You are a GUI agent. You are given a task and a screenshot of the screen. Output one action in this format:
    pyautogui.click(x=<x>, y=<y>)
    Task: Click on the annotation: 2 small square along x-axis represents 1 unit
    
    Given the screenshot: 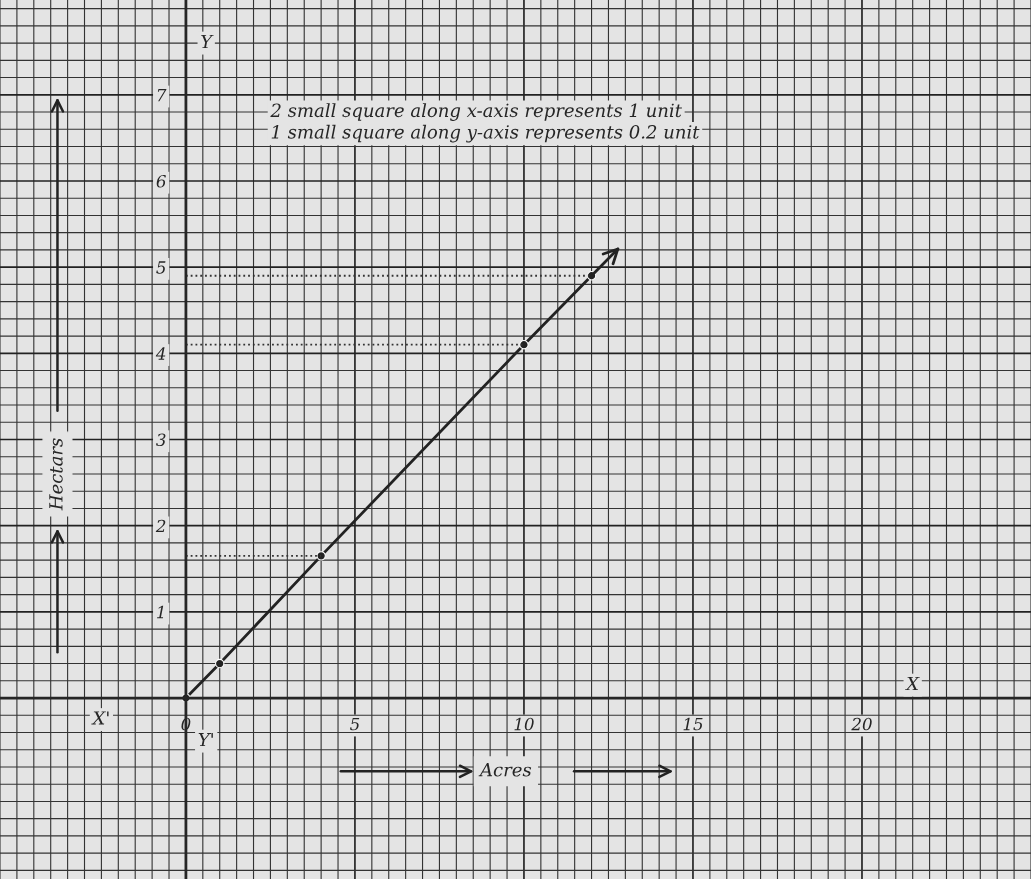 What is the action you would take?
    pyautogui.click(x=476, y=112)
    